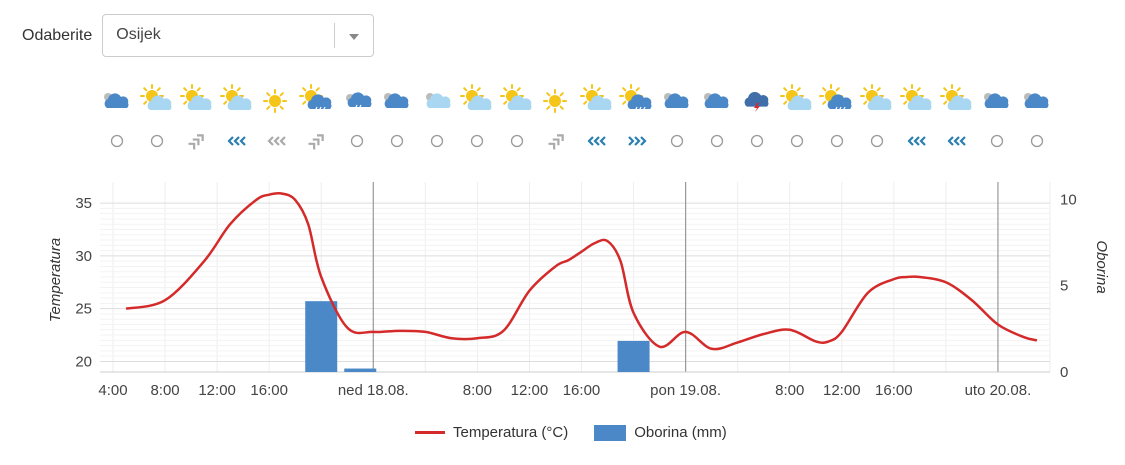  I want to click on city-select: Osijek, so click(238, 35).